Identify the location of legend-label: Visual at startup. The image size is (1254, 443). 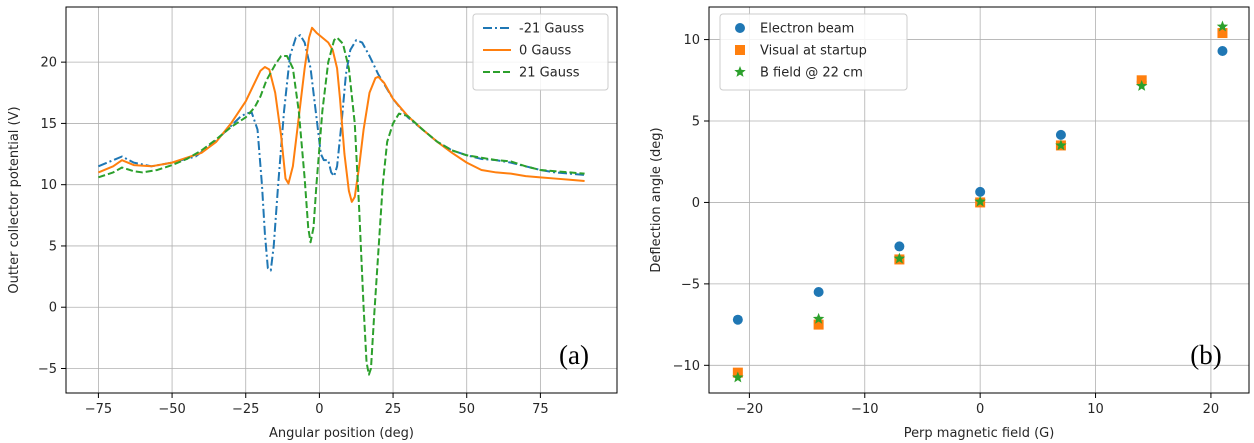
(813, 51).